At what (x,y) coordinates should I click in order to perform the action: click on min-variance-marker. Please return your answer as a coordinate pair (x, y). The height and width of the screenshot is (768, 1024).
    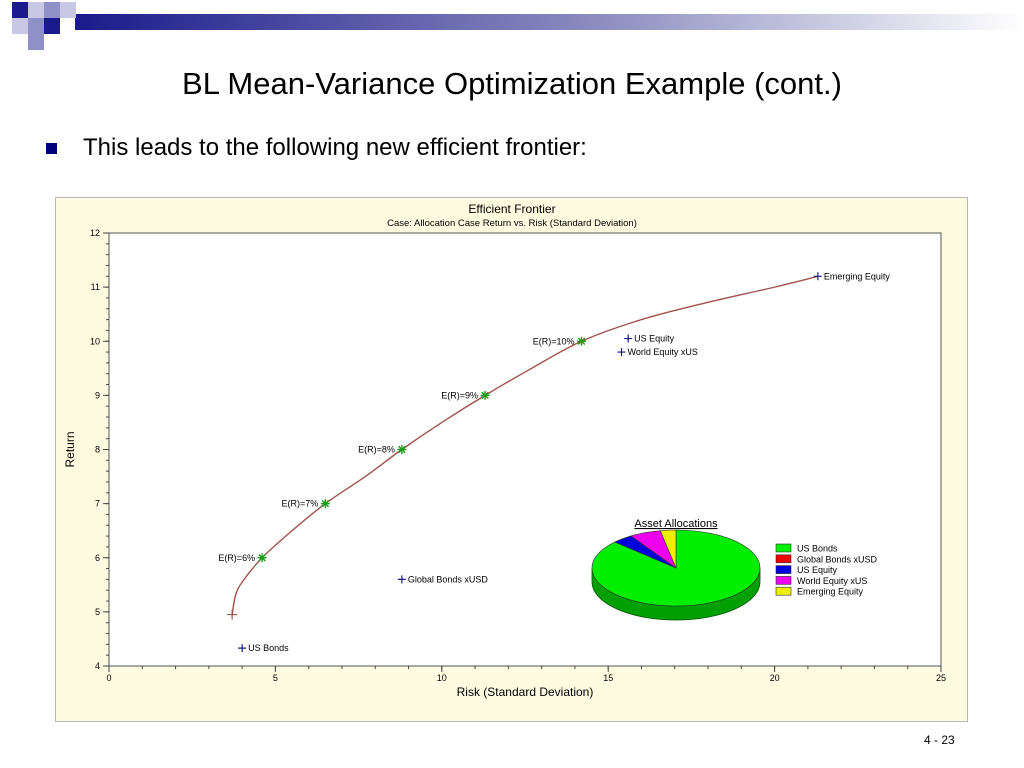
    Looking at the image, I should click on (232, 614).